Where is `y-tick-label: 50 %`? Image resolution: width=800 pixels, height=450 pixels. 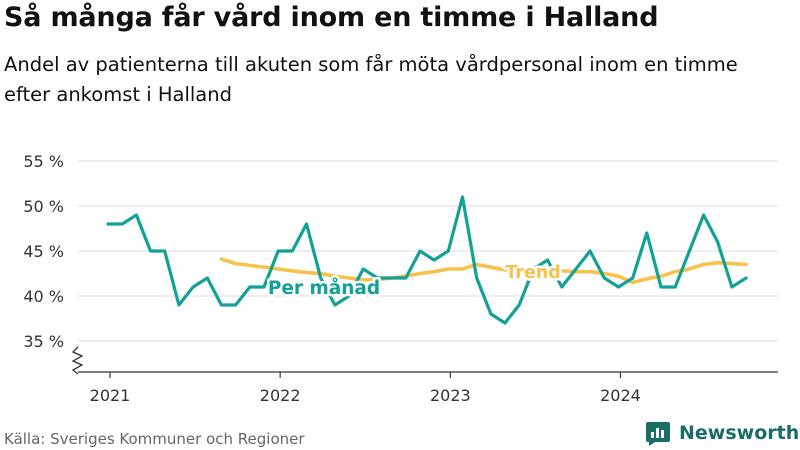
y-tick-label: 50 % is located at coordinates (43, 206).